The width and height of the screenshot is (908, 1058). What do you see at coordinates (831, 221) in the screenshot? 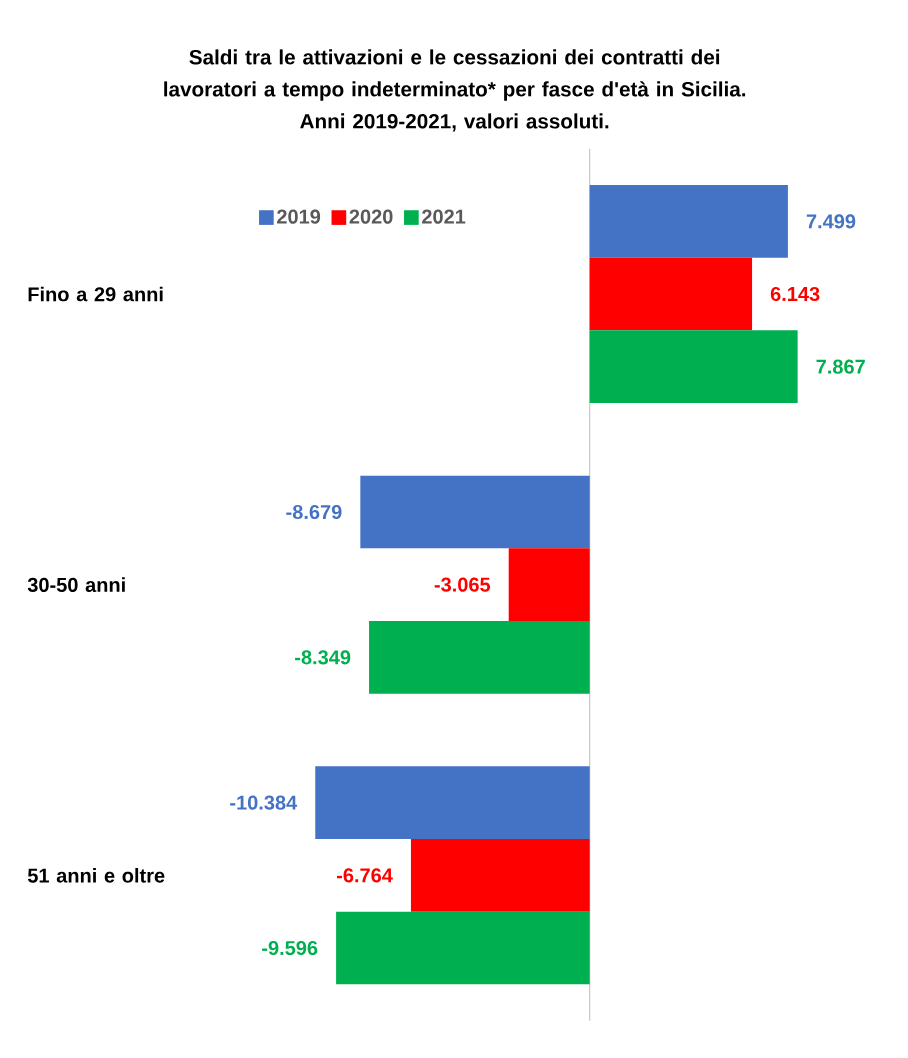
I see `data-label: 7.499` at bounding box center [831, 221].